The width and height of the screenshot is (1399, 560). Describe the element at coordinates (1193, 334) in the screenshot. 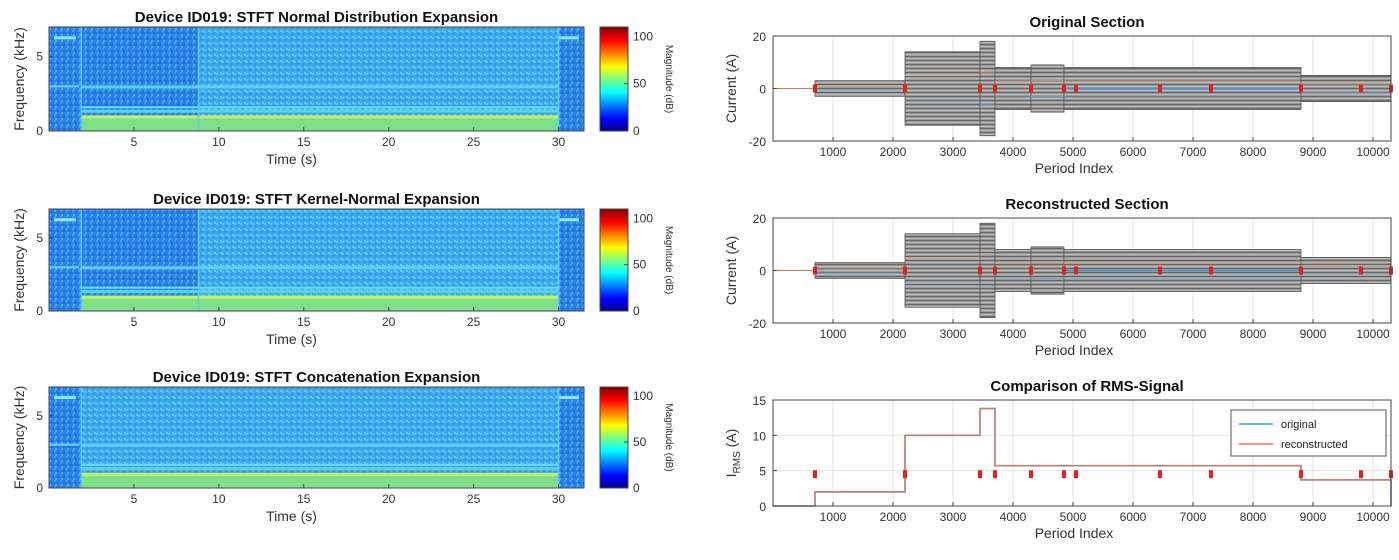

I see `x-tick-label: 7000` at that location.